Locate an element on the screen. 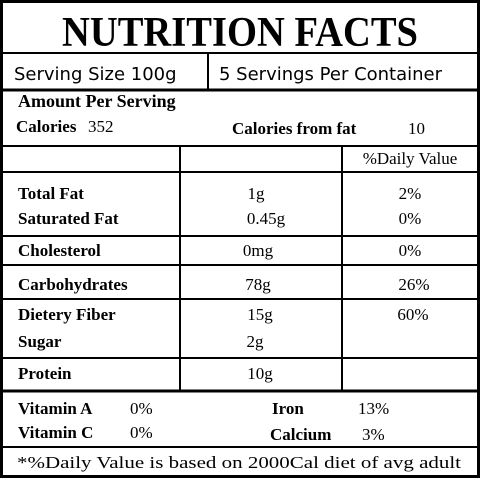  serving-size: Serving Size 100g is located at coordinates (95, 74).